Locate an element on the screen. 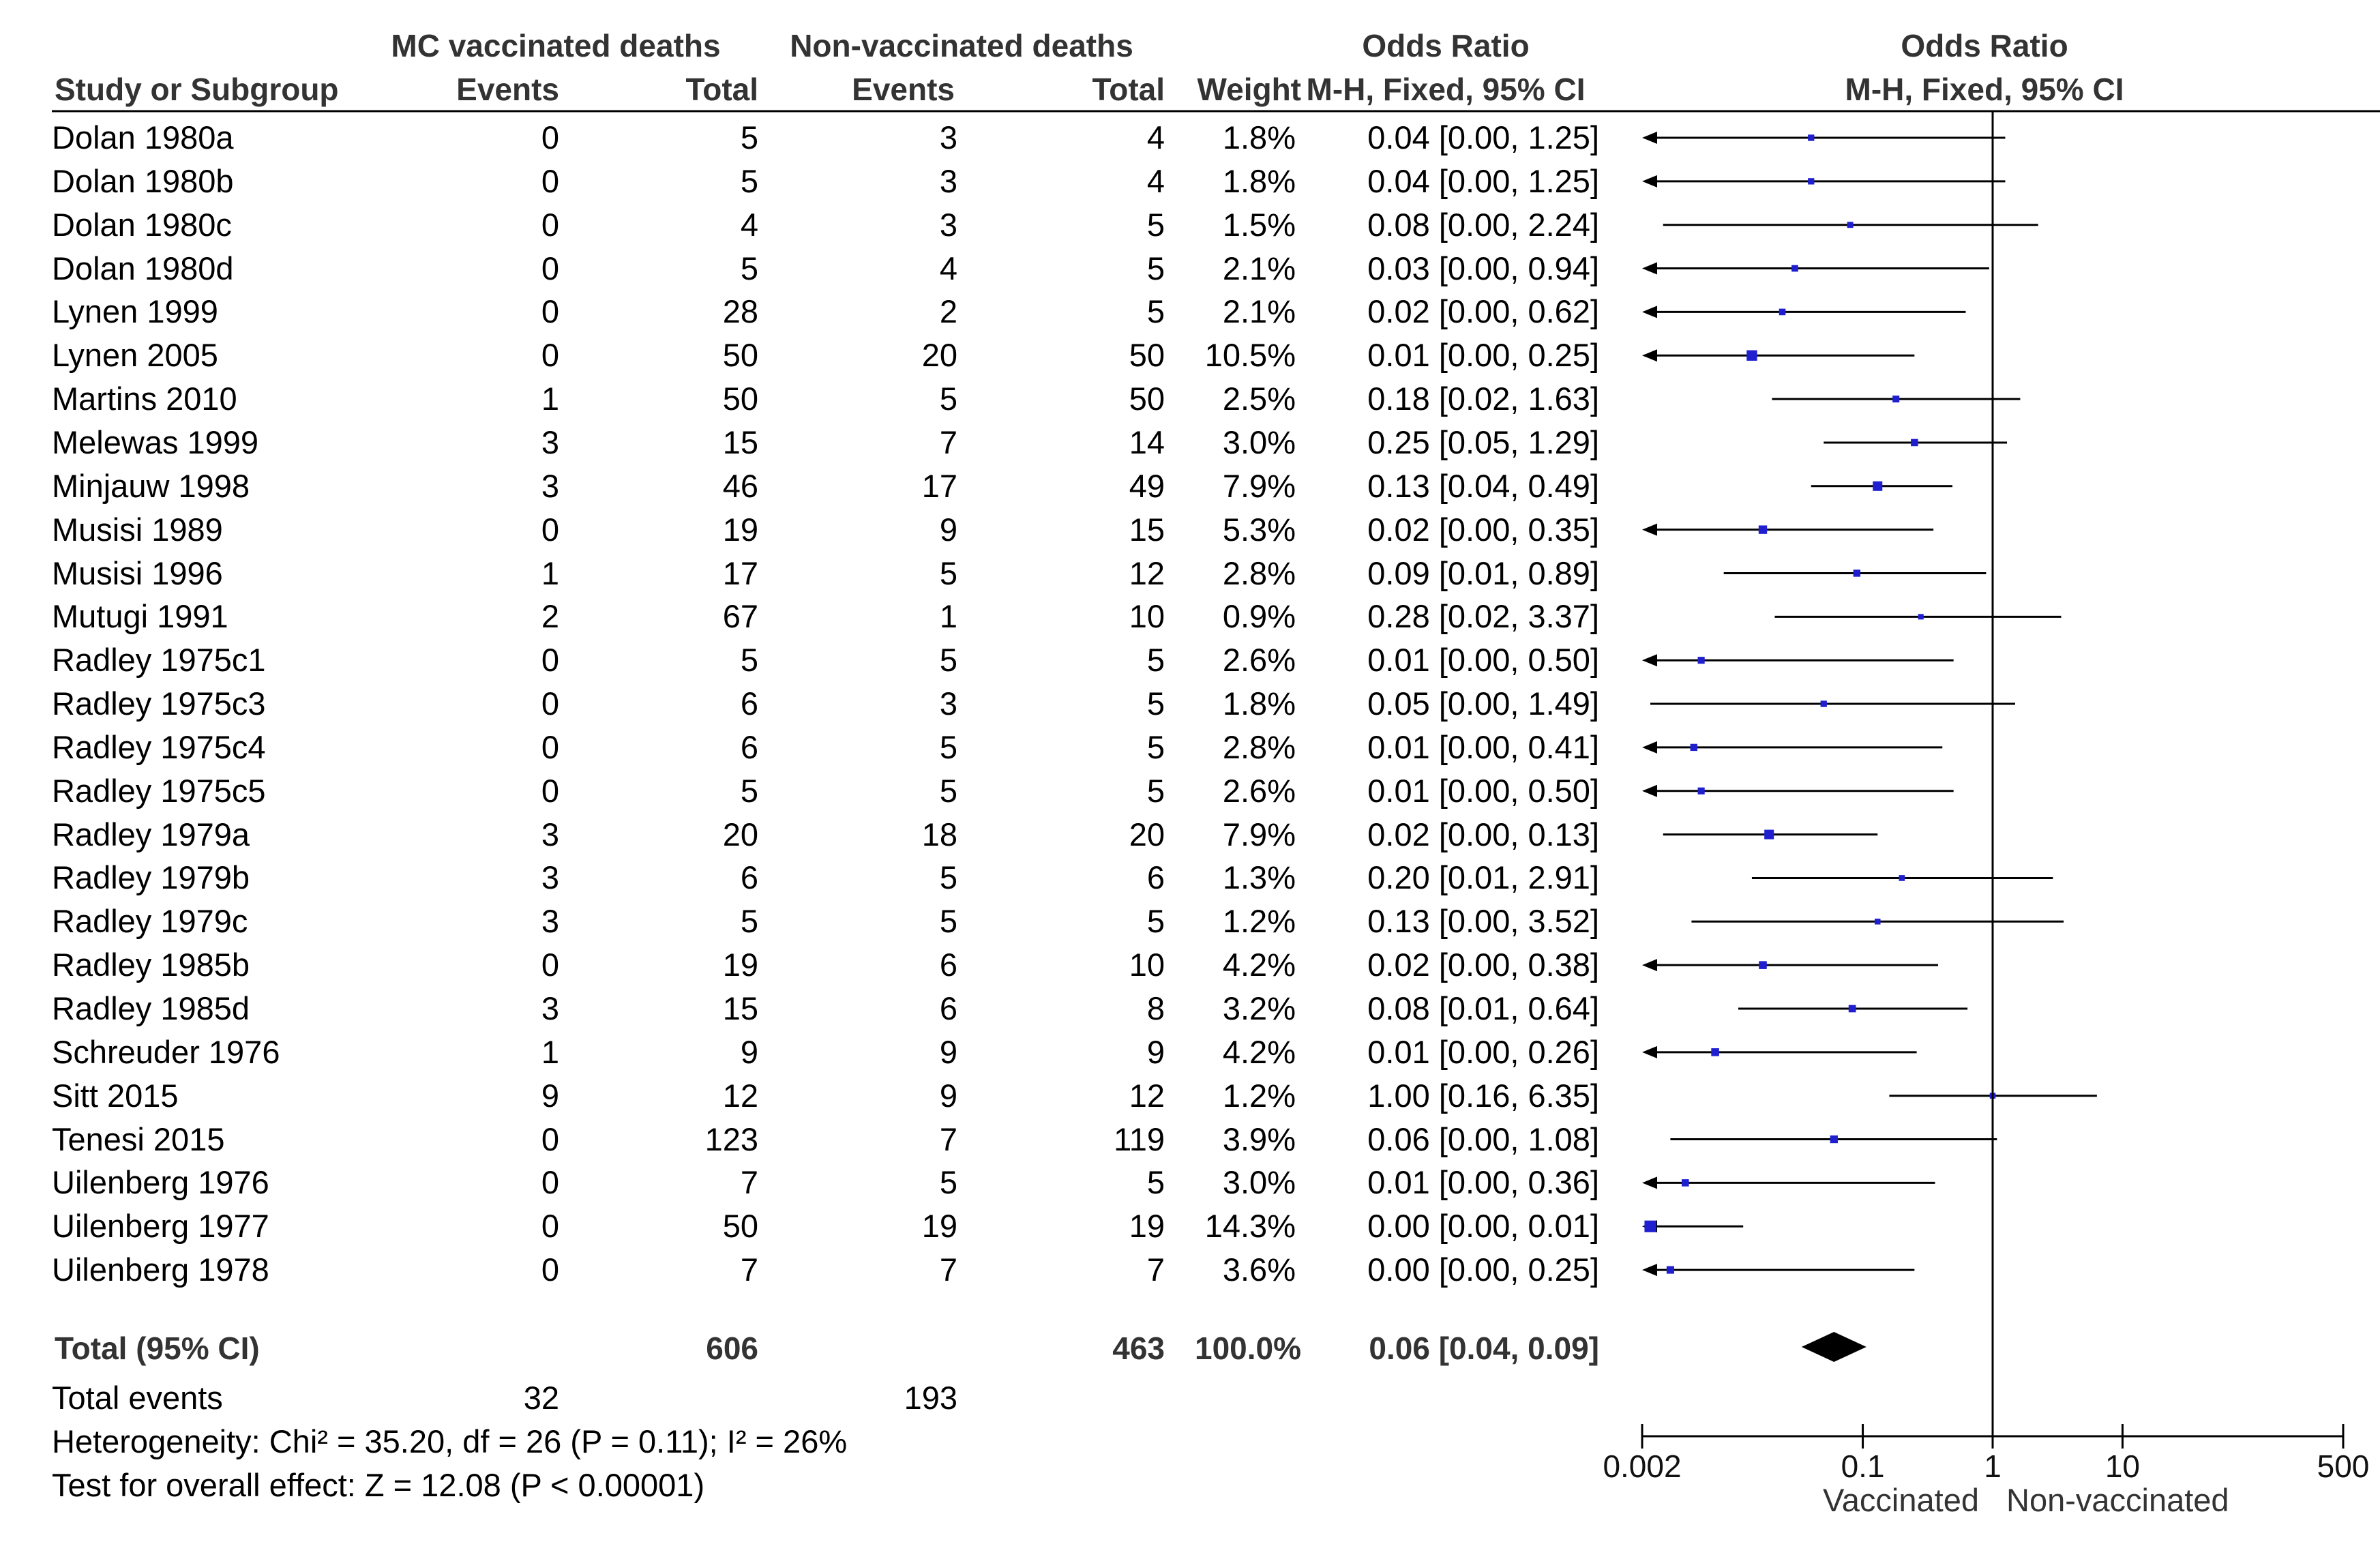 The height and width of the screenshot is (1544, 2380). weight: 1.5% is located at coordinates (1259, 225).